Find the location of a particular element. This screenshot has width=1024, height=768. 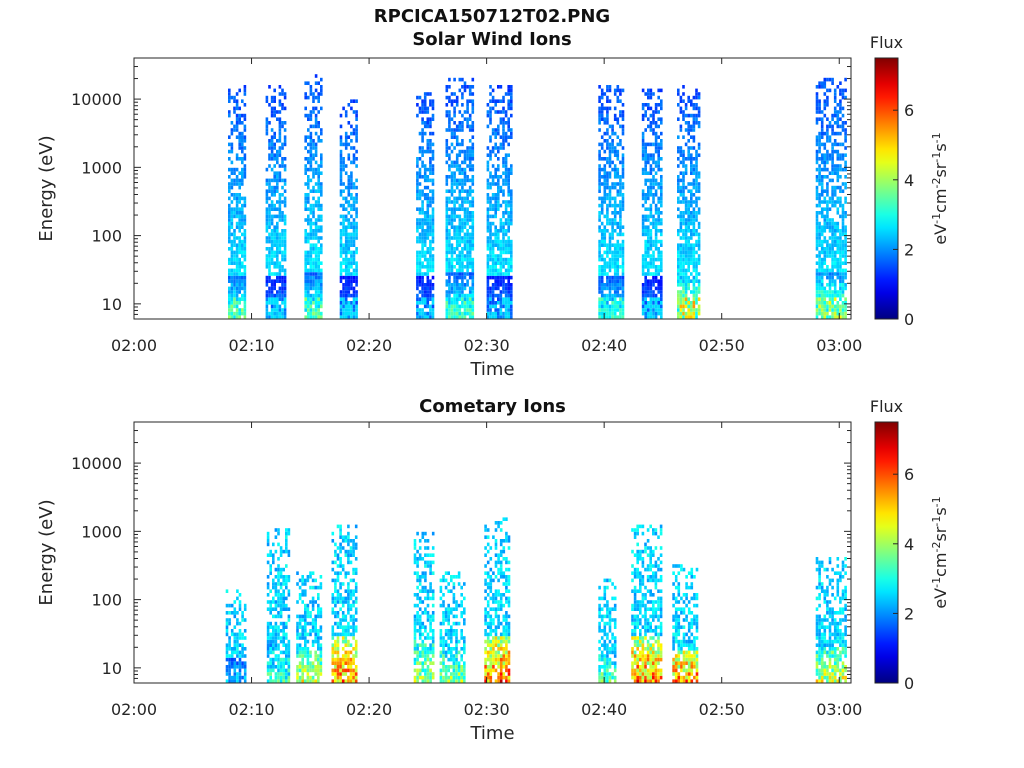

colorbar-tick-label: 2 is located at coordinates (909, 249).